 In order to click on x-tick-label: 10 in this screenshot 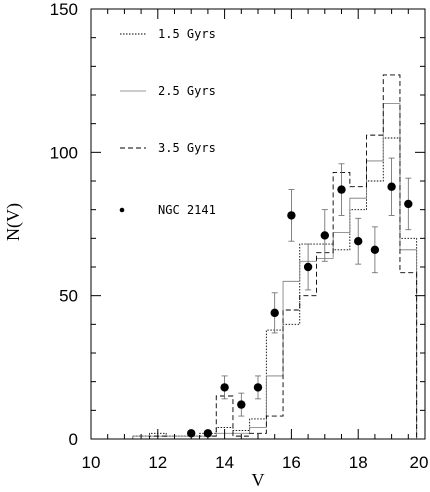, I will do `click(91, 462)`.